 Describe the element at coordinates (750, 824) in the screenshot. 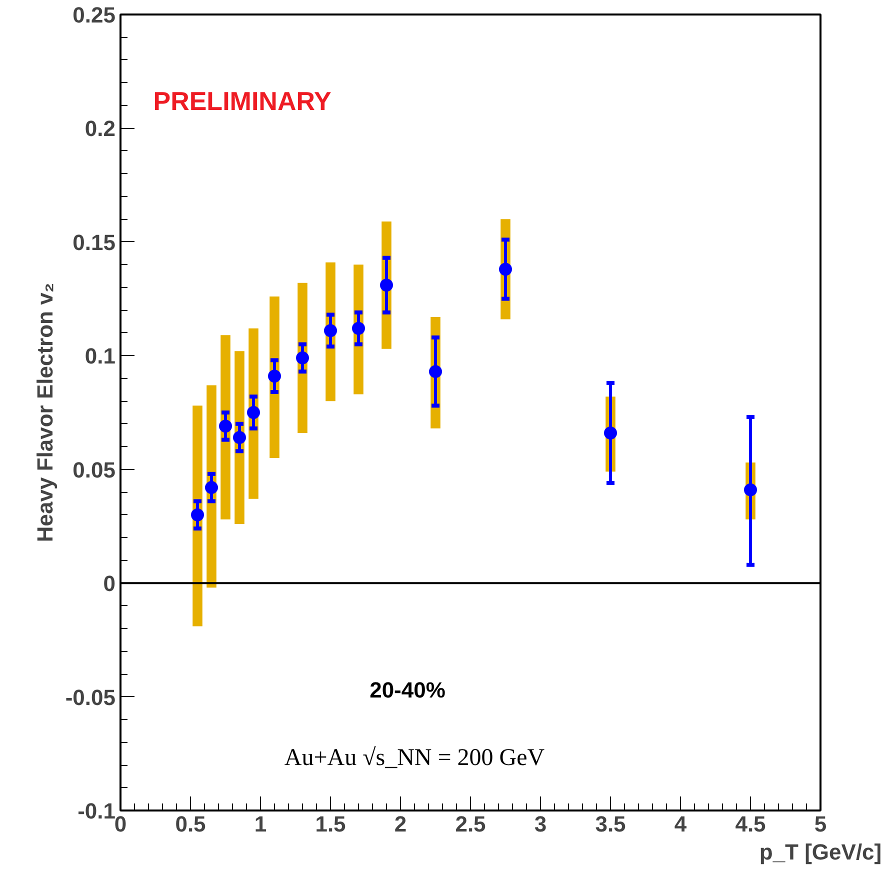

I see `x-tick-label: 4.5` at that location.